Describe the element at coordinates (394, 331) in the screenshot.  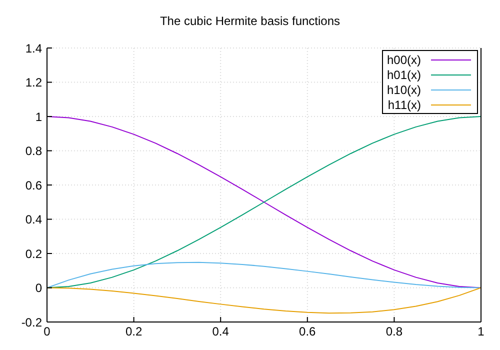
I see `x-tick-label: 0.8` at that location.